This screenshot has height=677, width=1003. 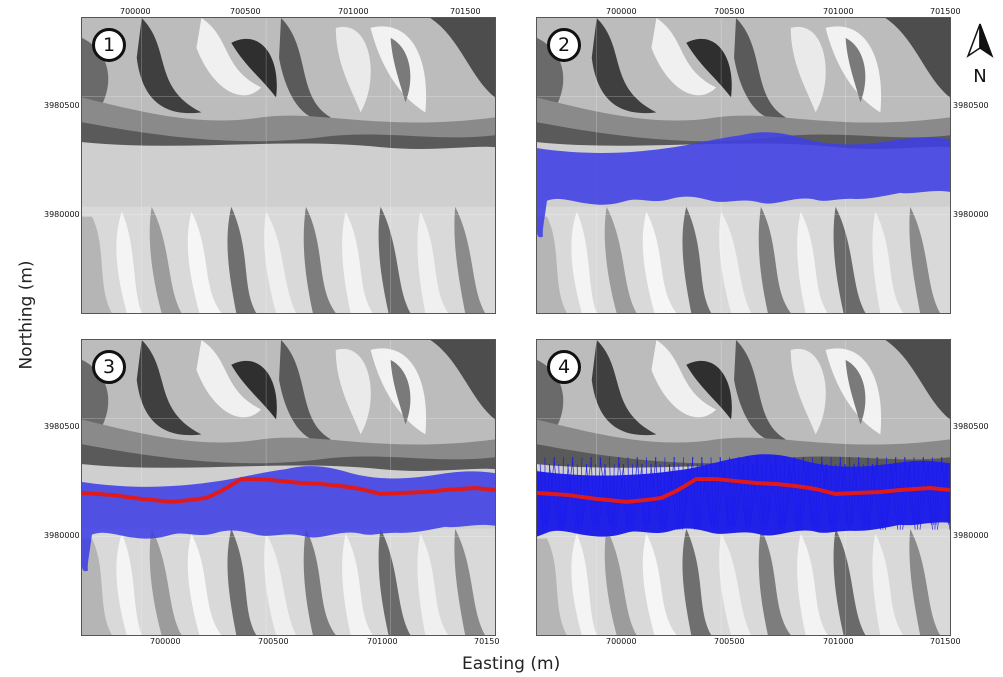 I want to click on north-arrow-icon: N, so click(x=980, y=55).